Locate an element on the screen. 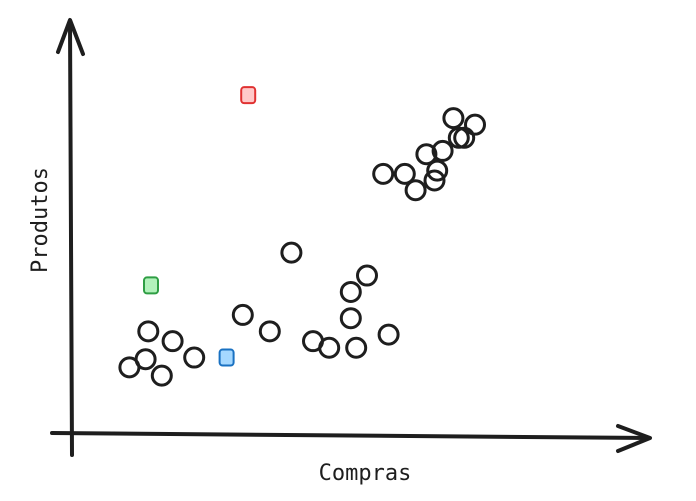 The width and height of the screenshot is (696, 501). x-axis-arrow-icon is located at coordinates (634, 438).